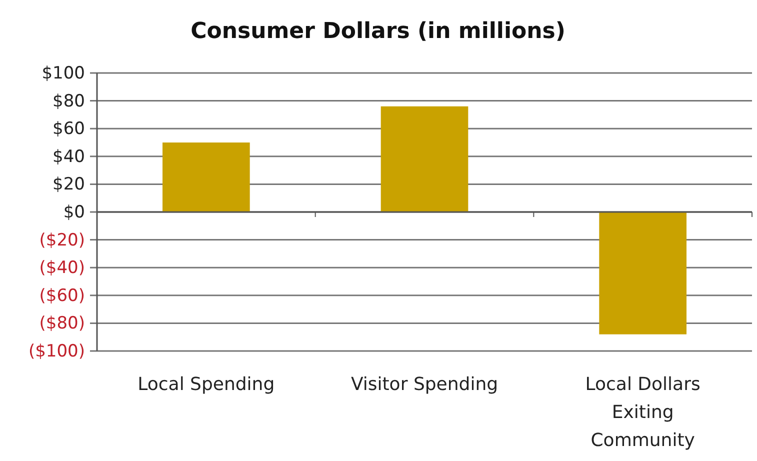 The height and width of the screenshot is (461, 757). Describe the element at coordinates (206, 384) in the screenshot. I see `x-tick-label: Local Spending` at that location.